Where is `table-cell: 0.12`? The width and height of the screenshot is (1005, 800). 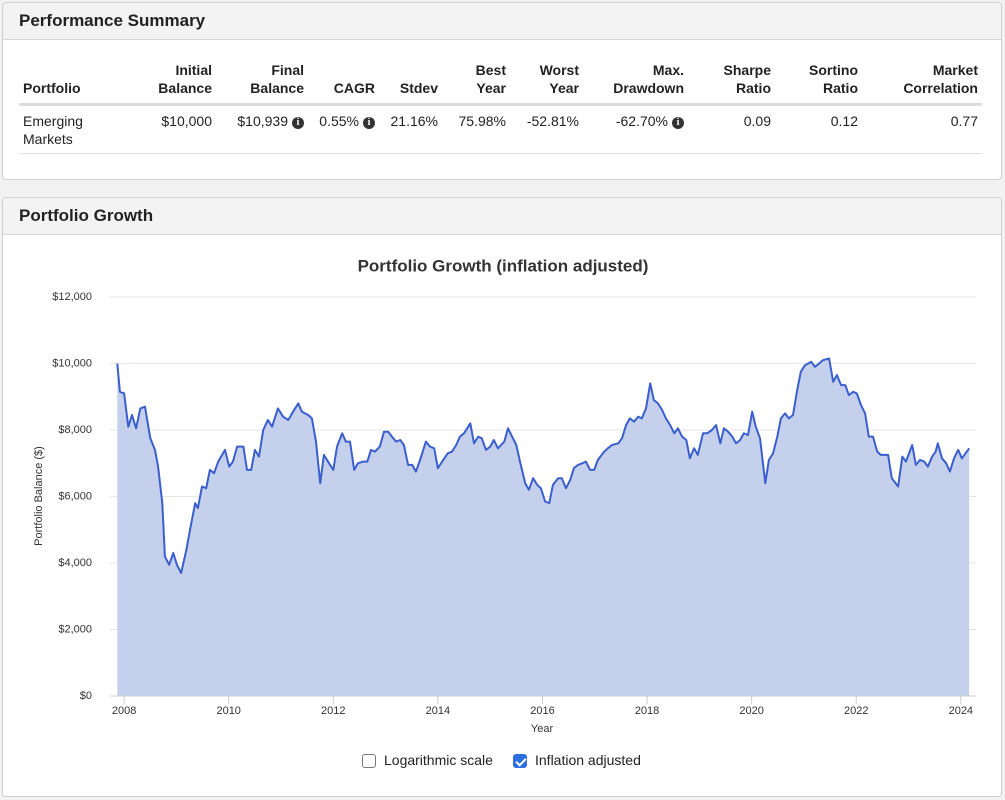
table-cell: 0.12 is located at coordinates (818, 129).